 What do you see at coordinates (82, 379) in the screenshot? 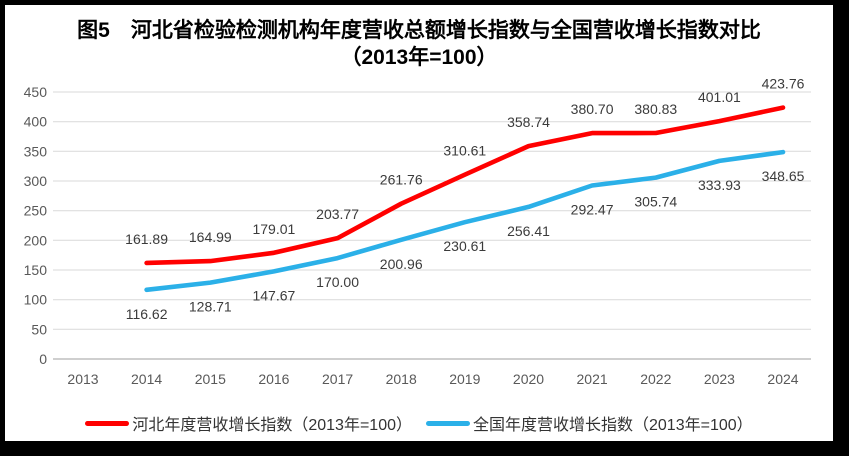
I see `svg-text: 2013` at bounding box center [82, 379].